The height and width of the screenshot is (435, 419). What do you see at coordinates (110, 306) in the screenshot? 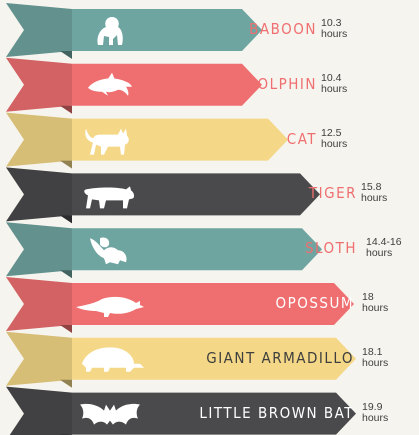
I see `opossum-icon` at bounding box center [110, 306].